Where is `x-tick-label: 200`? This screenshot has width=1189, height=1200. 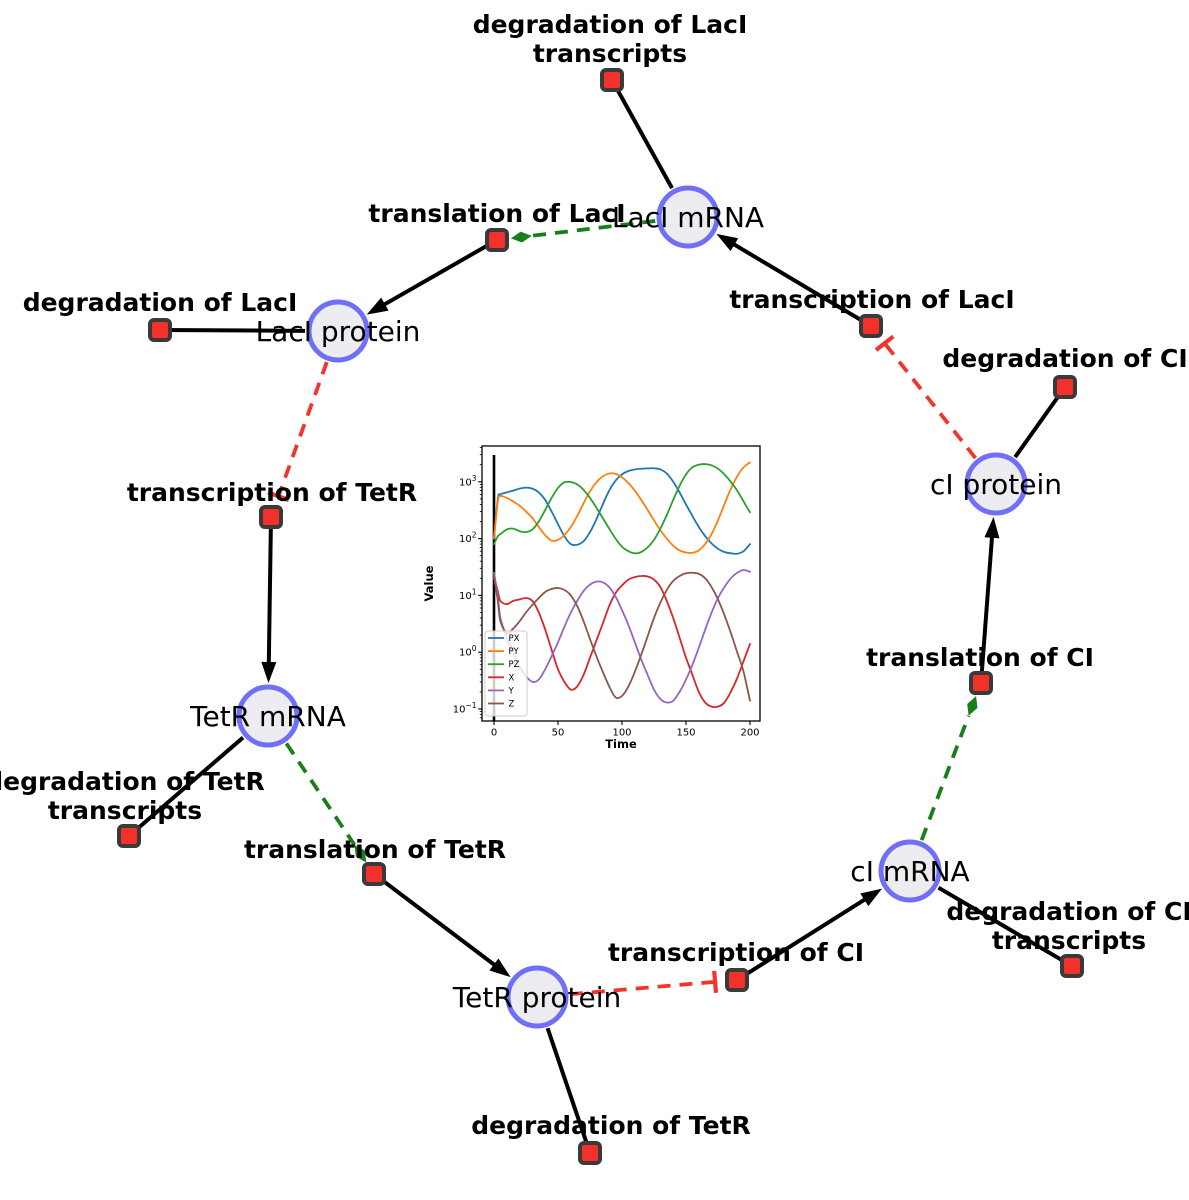
x-tick-label: 200 is located at coordinates (749, 733).